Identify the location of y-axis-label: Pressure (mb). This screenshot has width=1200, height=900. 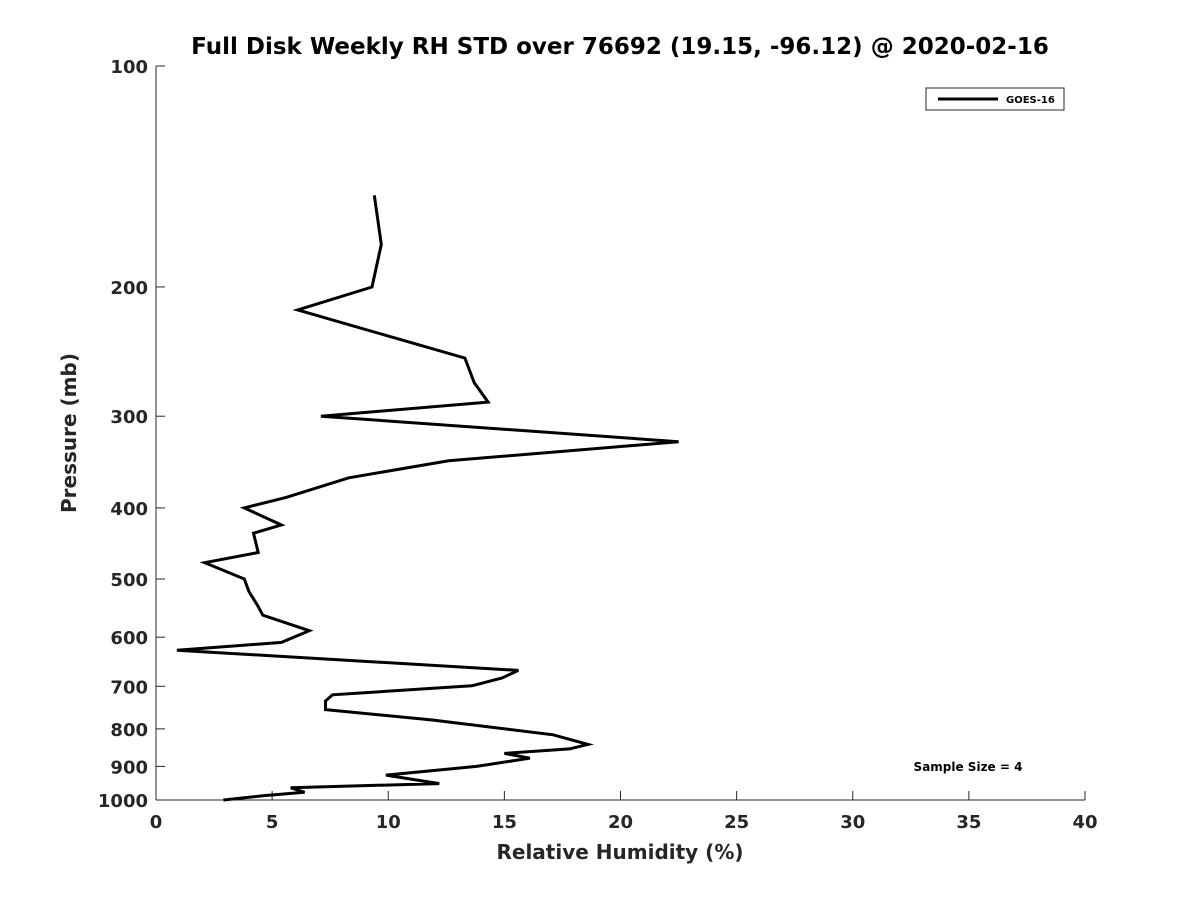
(69, 433).